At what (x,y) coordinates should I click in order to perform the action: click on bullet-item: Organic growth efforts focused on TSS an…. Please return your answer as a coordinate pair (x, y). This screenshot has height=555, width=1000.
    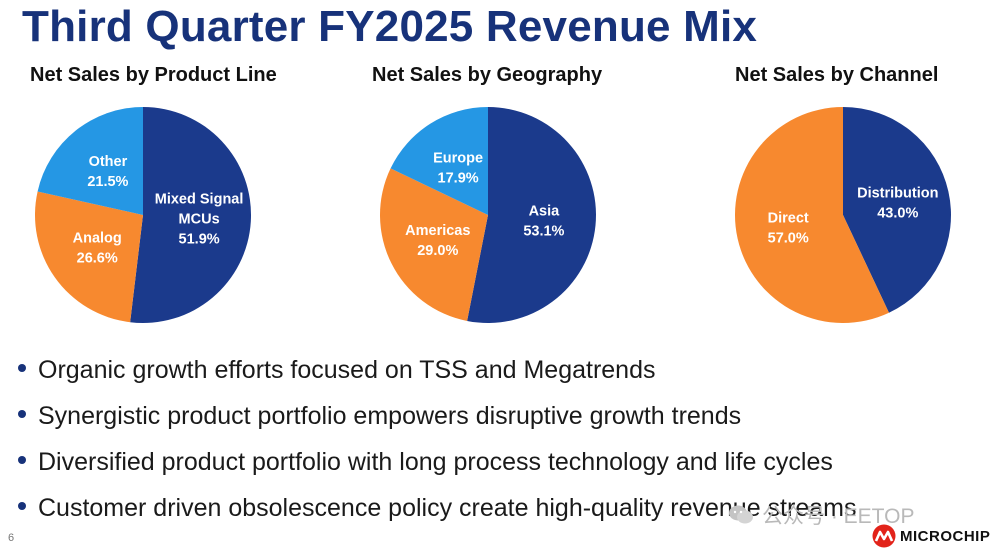
    Looking at the image, I should click on (468, 375).